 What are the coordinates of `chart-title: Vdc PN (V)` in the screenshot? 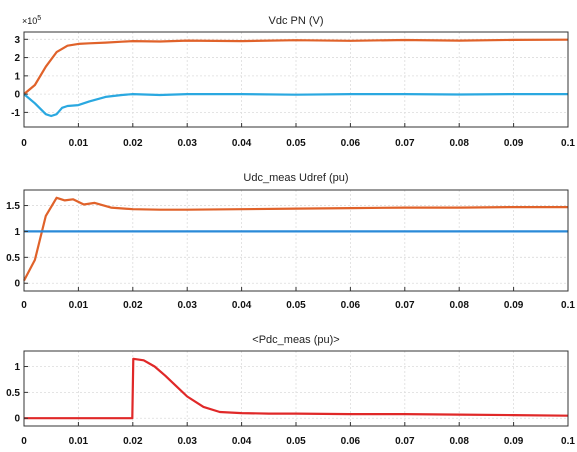 It's located at (295, 21).